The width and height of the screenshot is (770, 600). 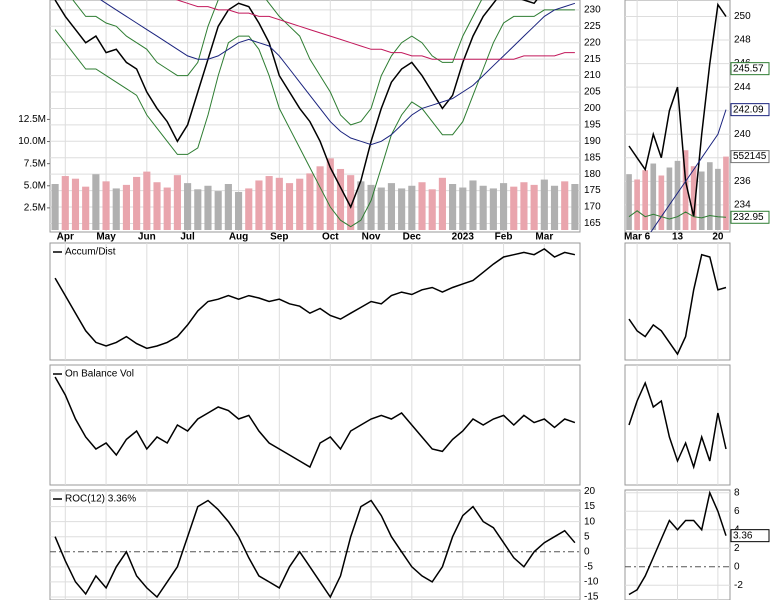 I want to click on y-tick-label: -2, so click(x=738, y=585).